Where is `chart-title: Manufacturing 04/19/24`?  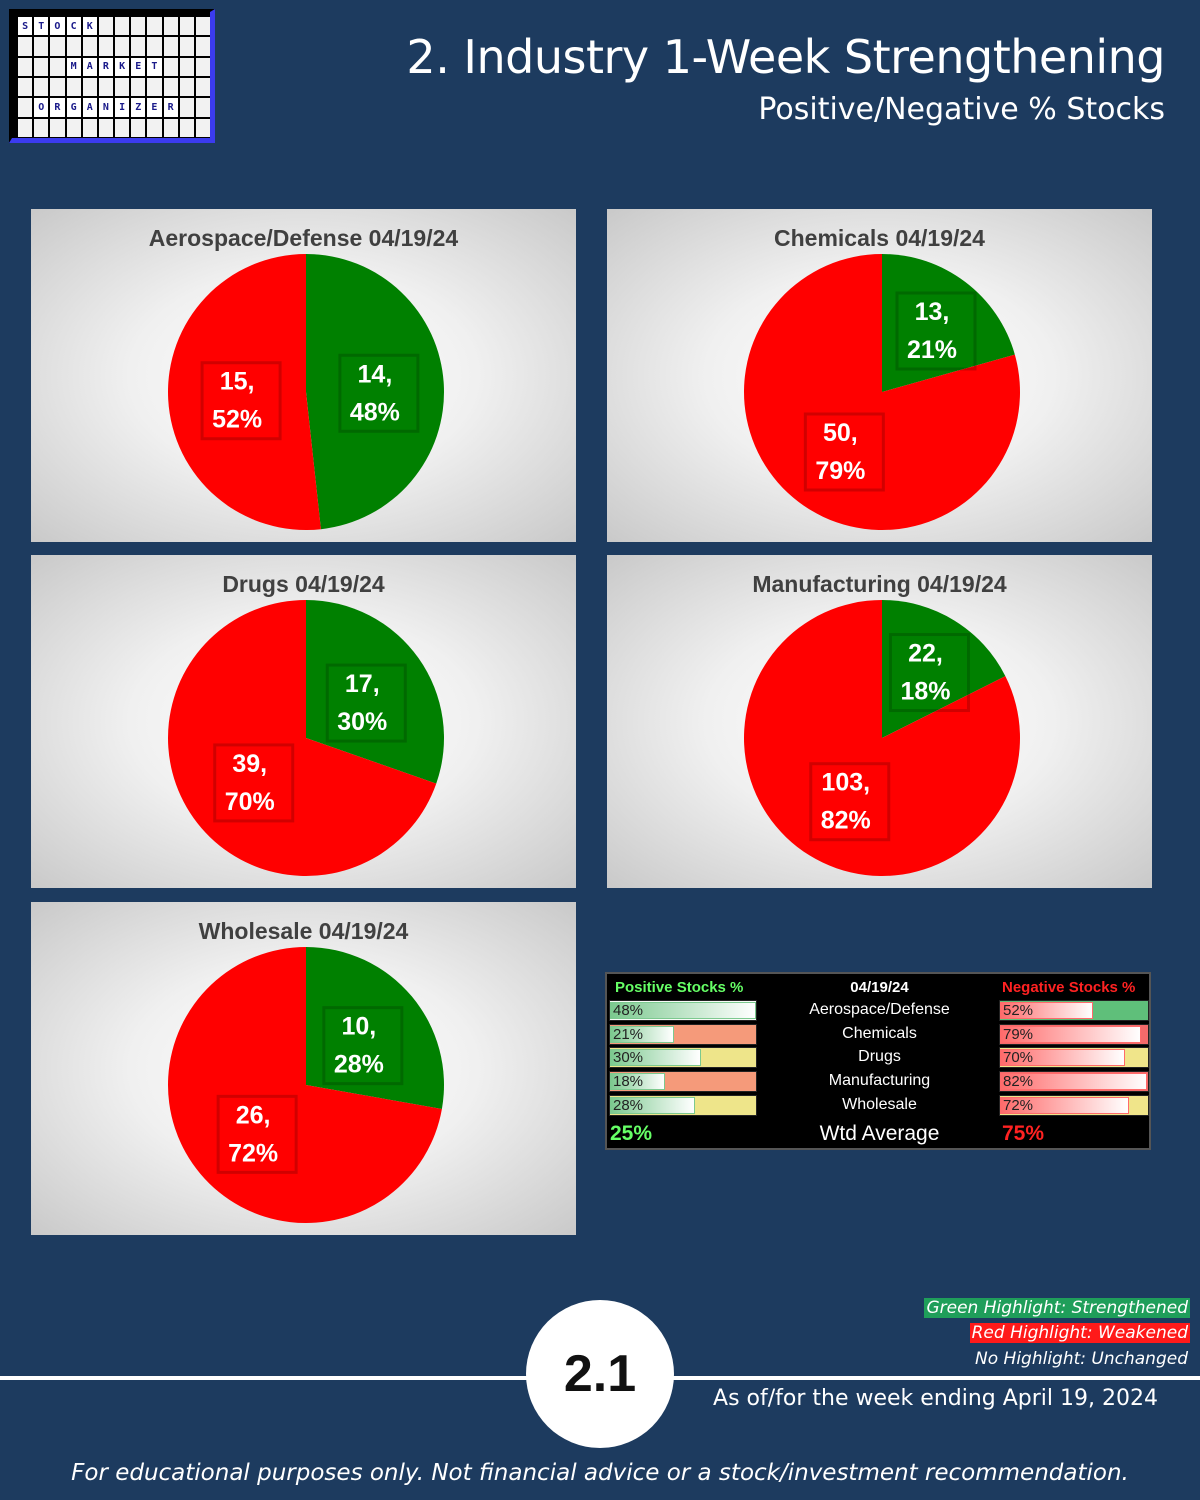
chart-title: Manufacturing 04/19/24 is located at coordinates (879, 584).